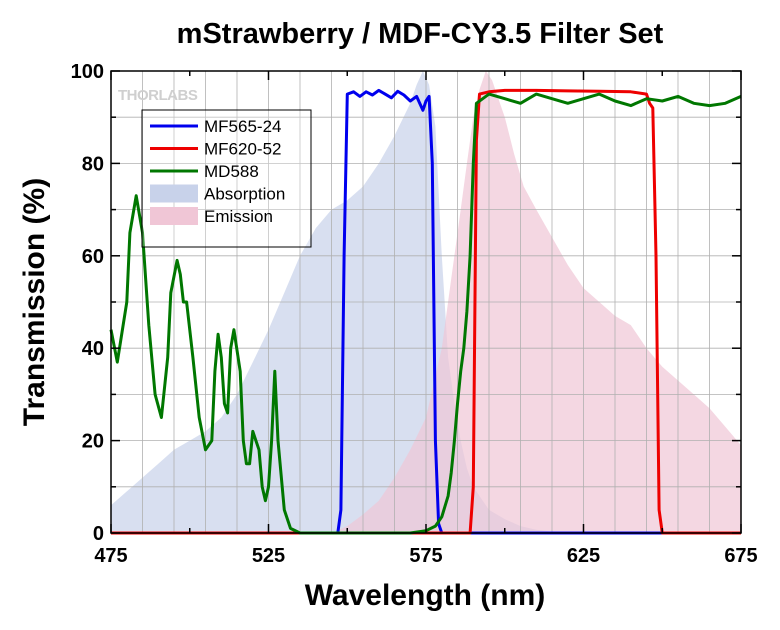 This screenshot has width=780, height=630. What do you see at coordinates (174, 216) in the screenshot?
I see `legend-swatch-emission` at bounding box center [174, 216].